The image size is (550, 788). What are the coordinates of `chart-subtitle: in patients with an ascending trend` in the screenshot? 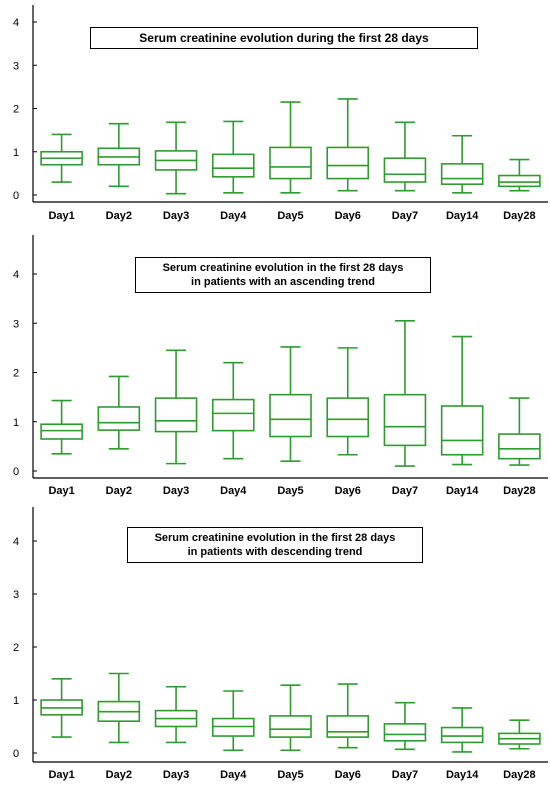 It's located at (283, 282).